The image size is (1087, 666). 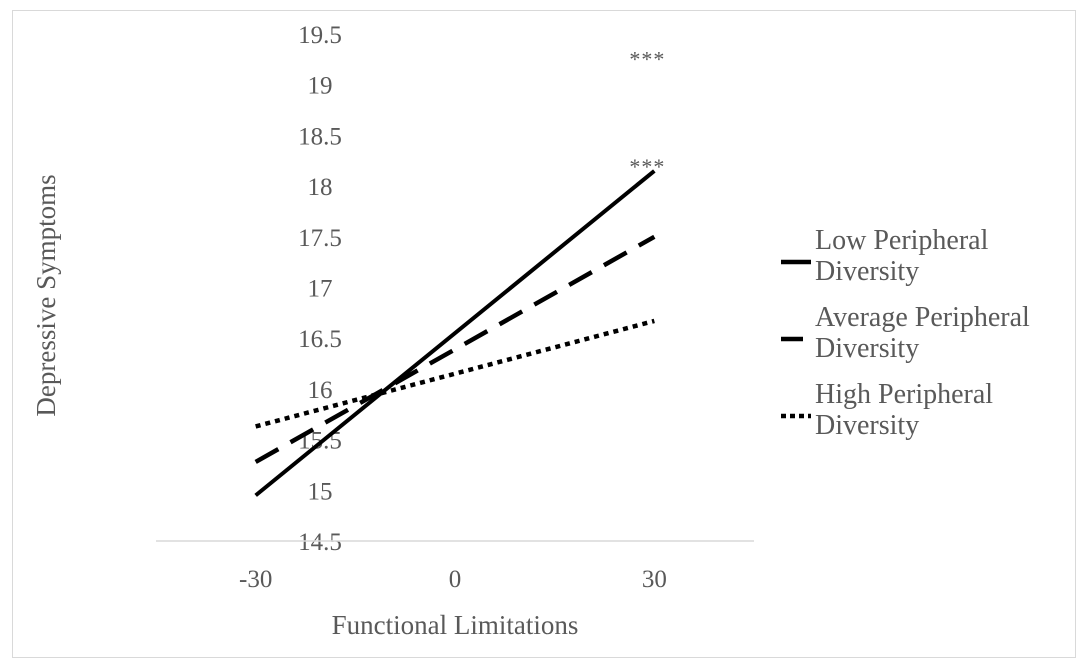 I want to click on x-tick-label: -30, so click(x=255, y=579).